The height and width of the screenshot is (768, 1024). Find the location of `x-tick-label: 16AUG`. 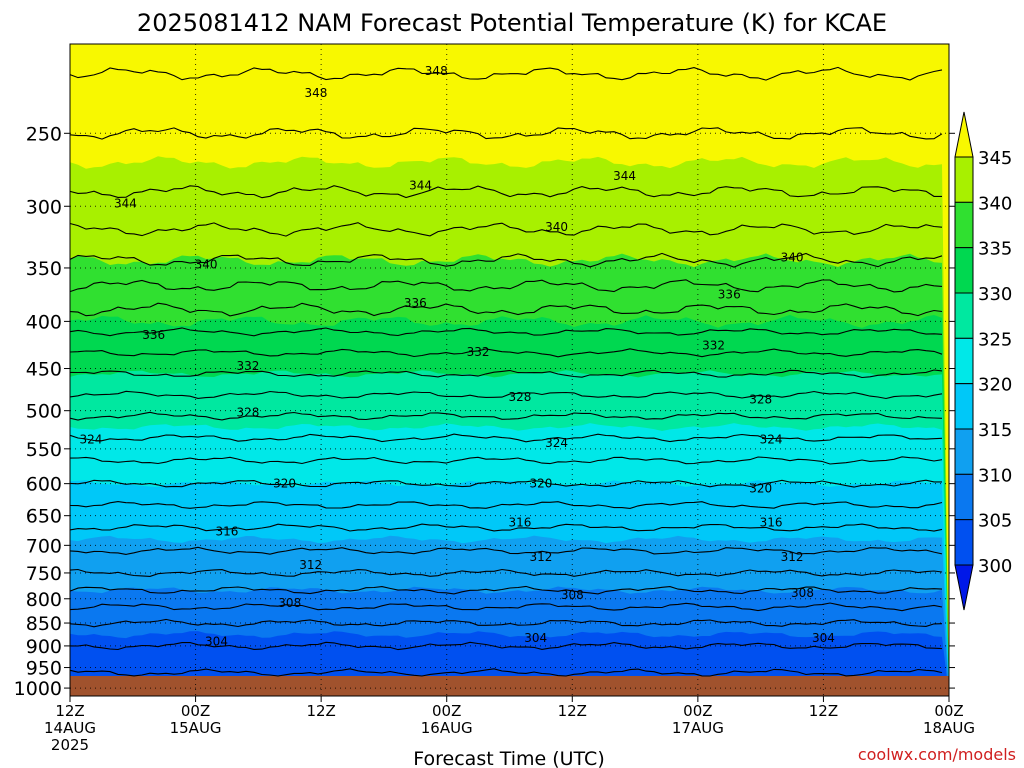

x-tick-label: 16AUG is located at coordinates (447, 728).